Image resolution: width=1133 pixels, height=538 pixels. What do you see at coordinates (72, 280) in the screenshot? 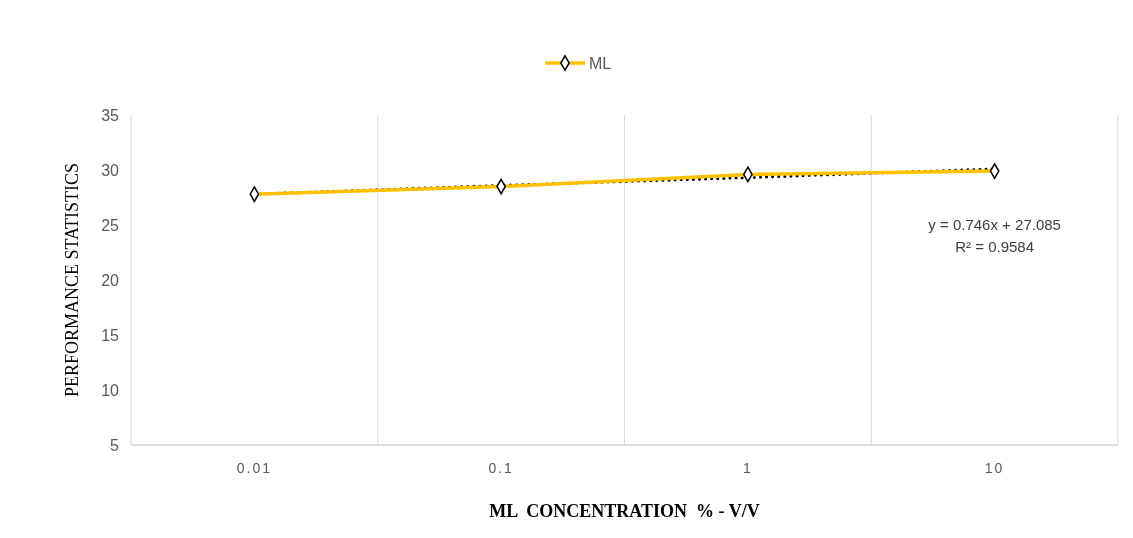
I see `y-axis-title: PERFORMANCE STATISTICS` at bounding box center [72, 280].